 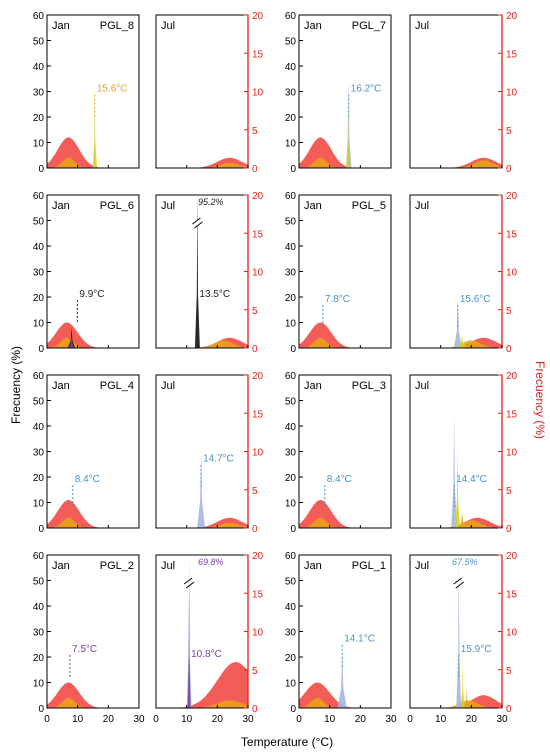 What do you see at coordinates (86, 93) in the screenshot?
I see `panel-pgl_8: 0 10 20 30 40 50 60 Jan PGL_8 15.6°C` at bounding box center [86, 93].